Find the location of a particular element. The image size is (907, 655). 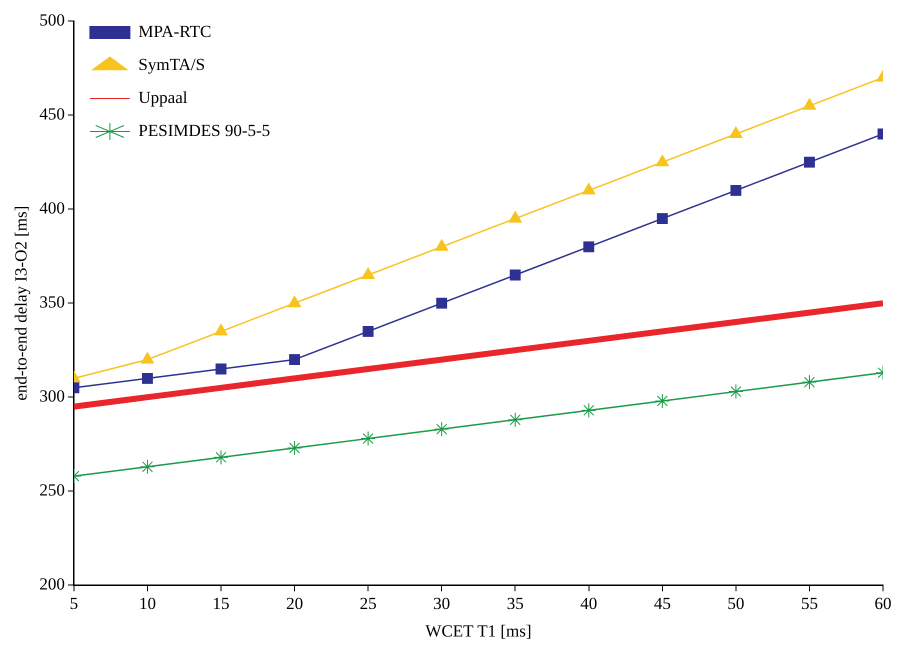

x-tick-label: 55 is located at coordinates (809, 603).